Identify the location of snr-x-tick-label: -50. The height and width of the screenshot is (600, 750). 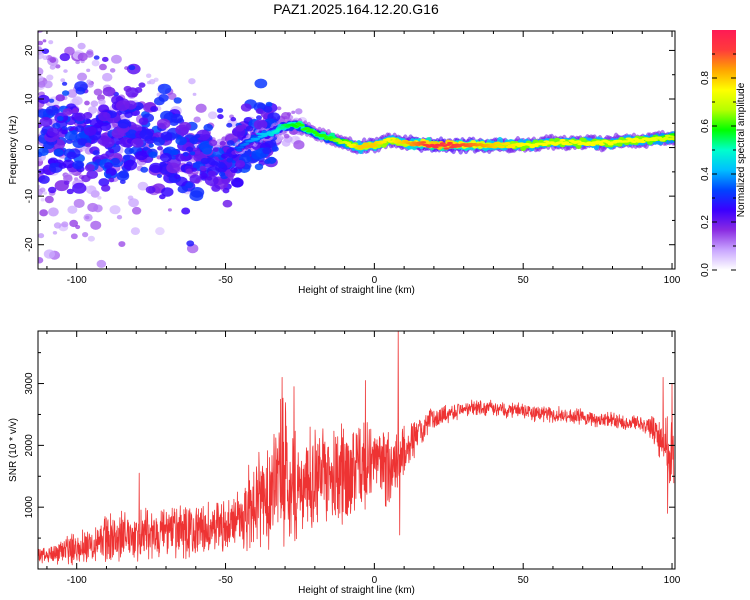
(225, 580).